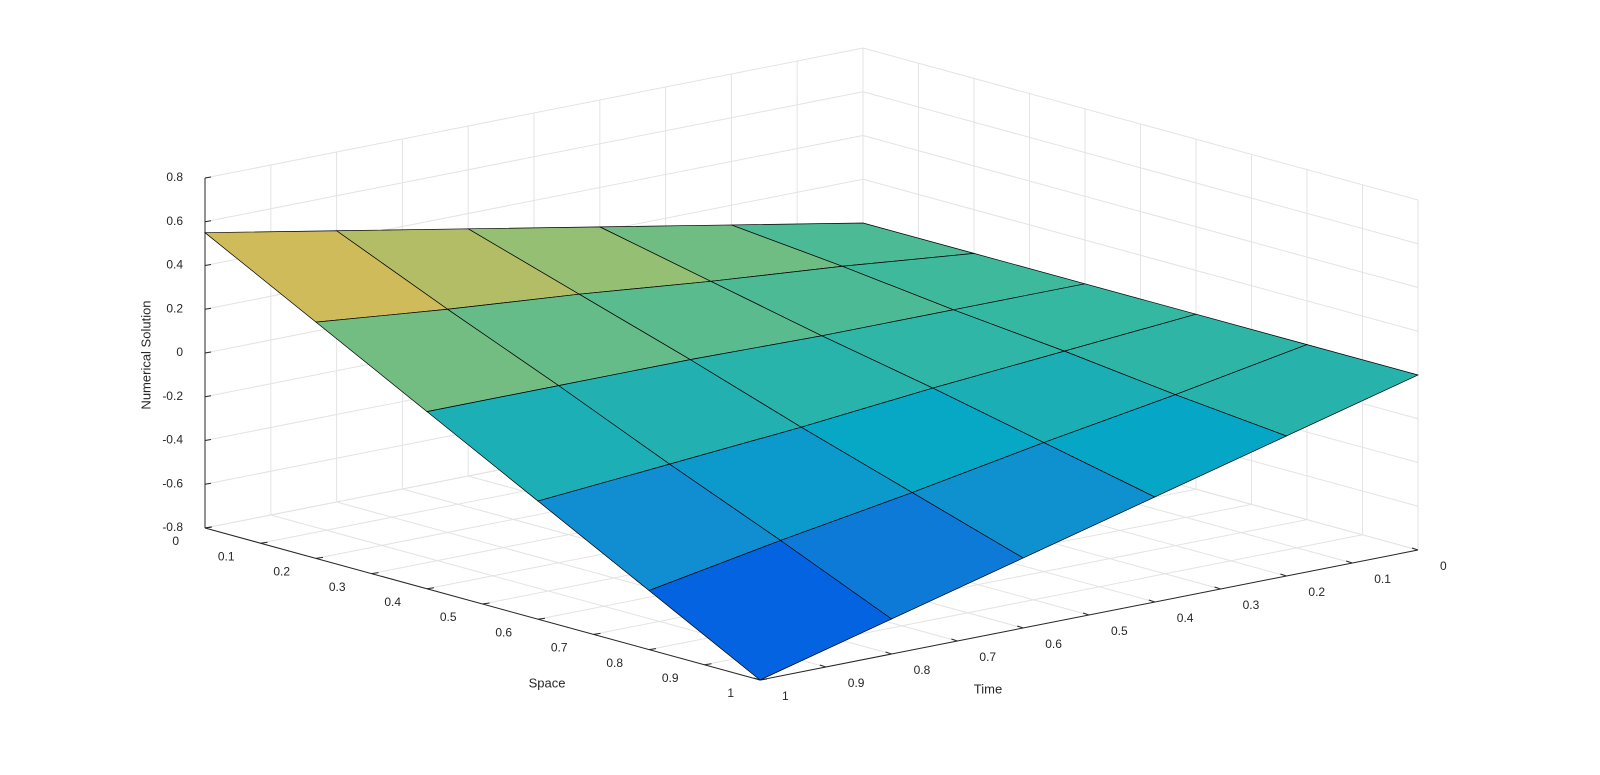 The width and height of the screenshot is (1600, 775). What do you see at coordinates (1316, 592) in the screenshot?
I see `y-tick-label: 0.2` at bounding box center [1316, 592].